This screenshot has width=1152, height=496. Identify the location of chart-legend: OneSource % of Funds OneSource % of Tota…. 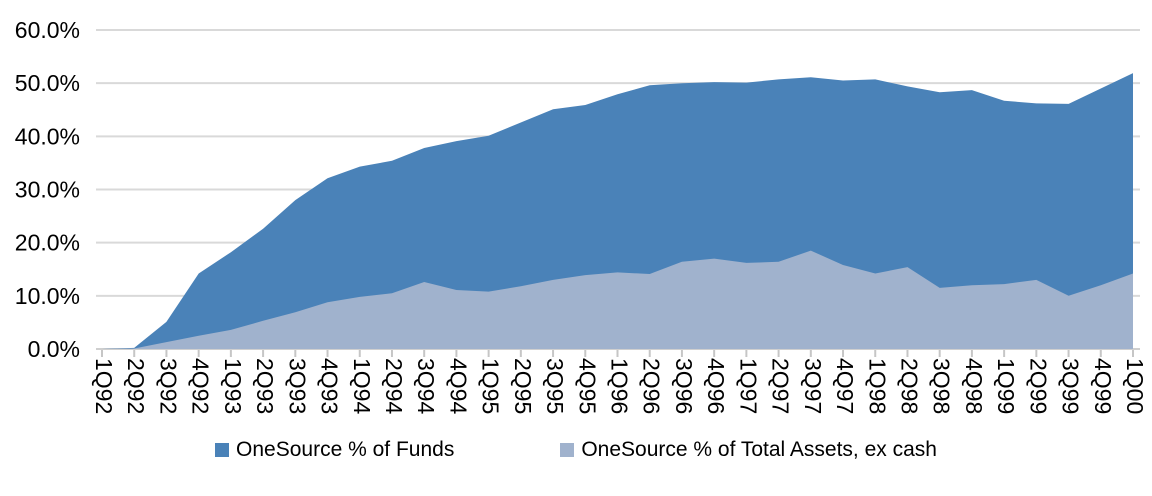
(576, 450).